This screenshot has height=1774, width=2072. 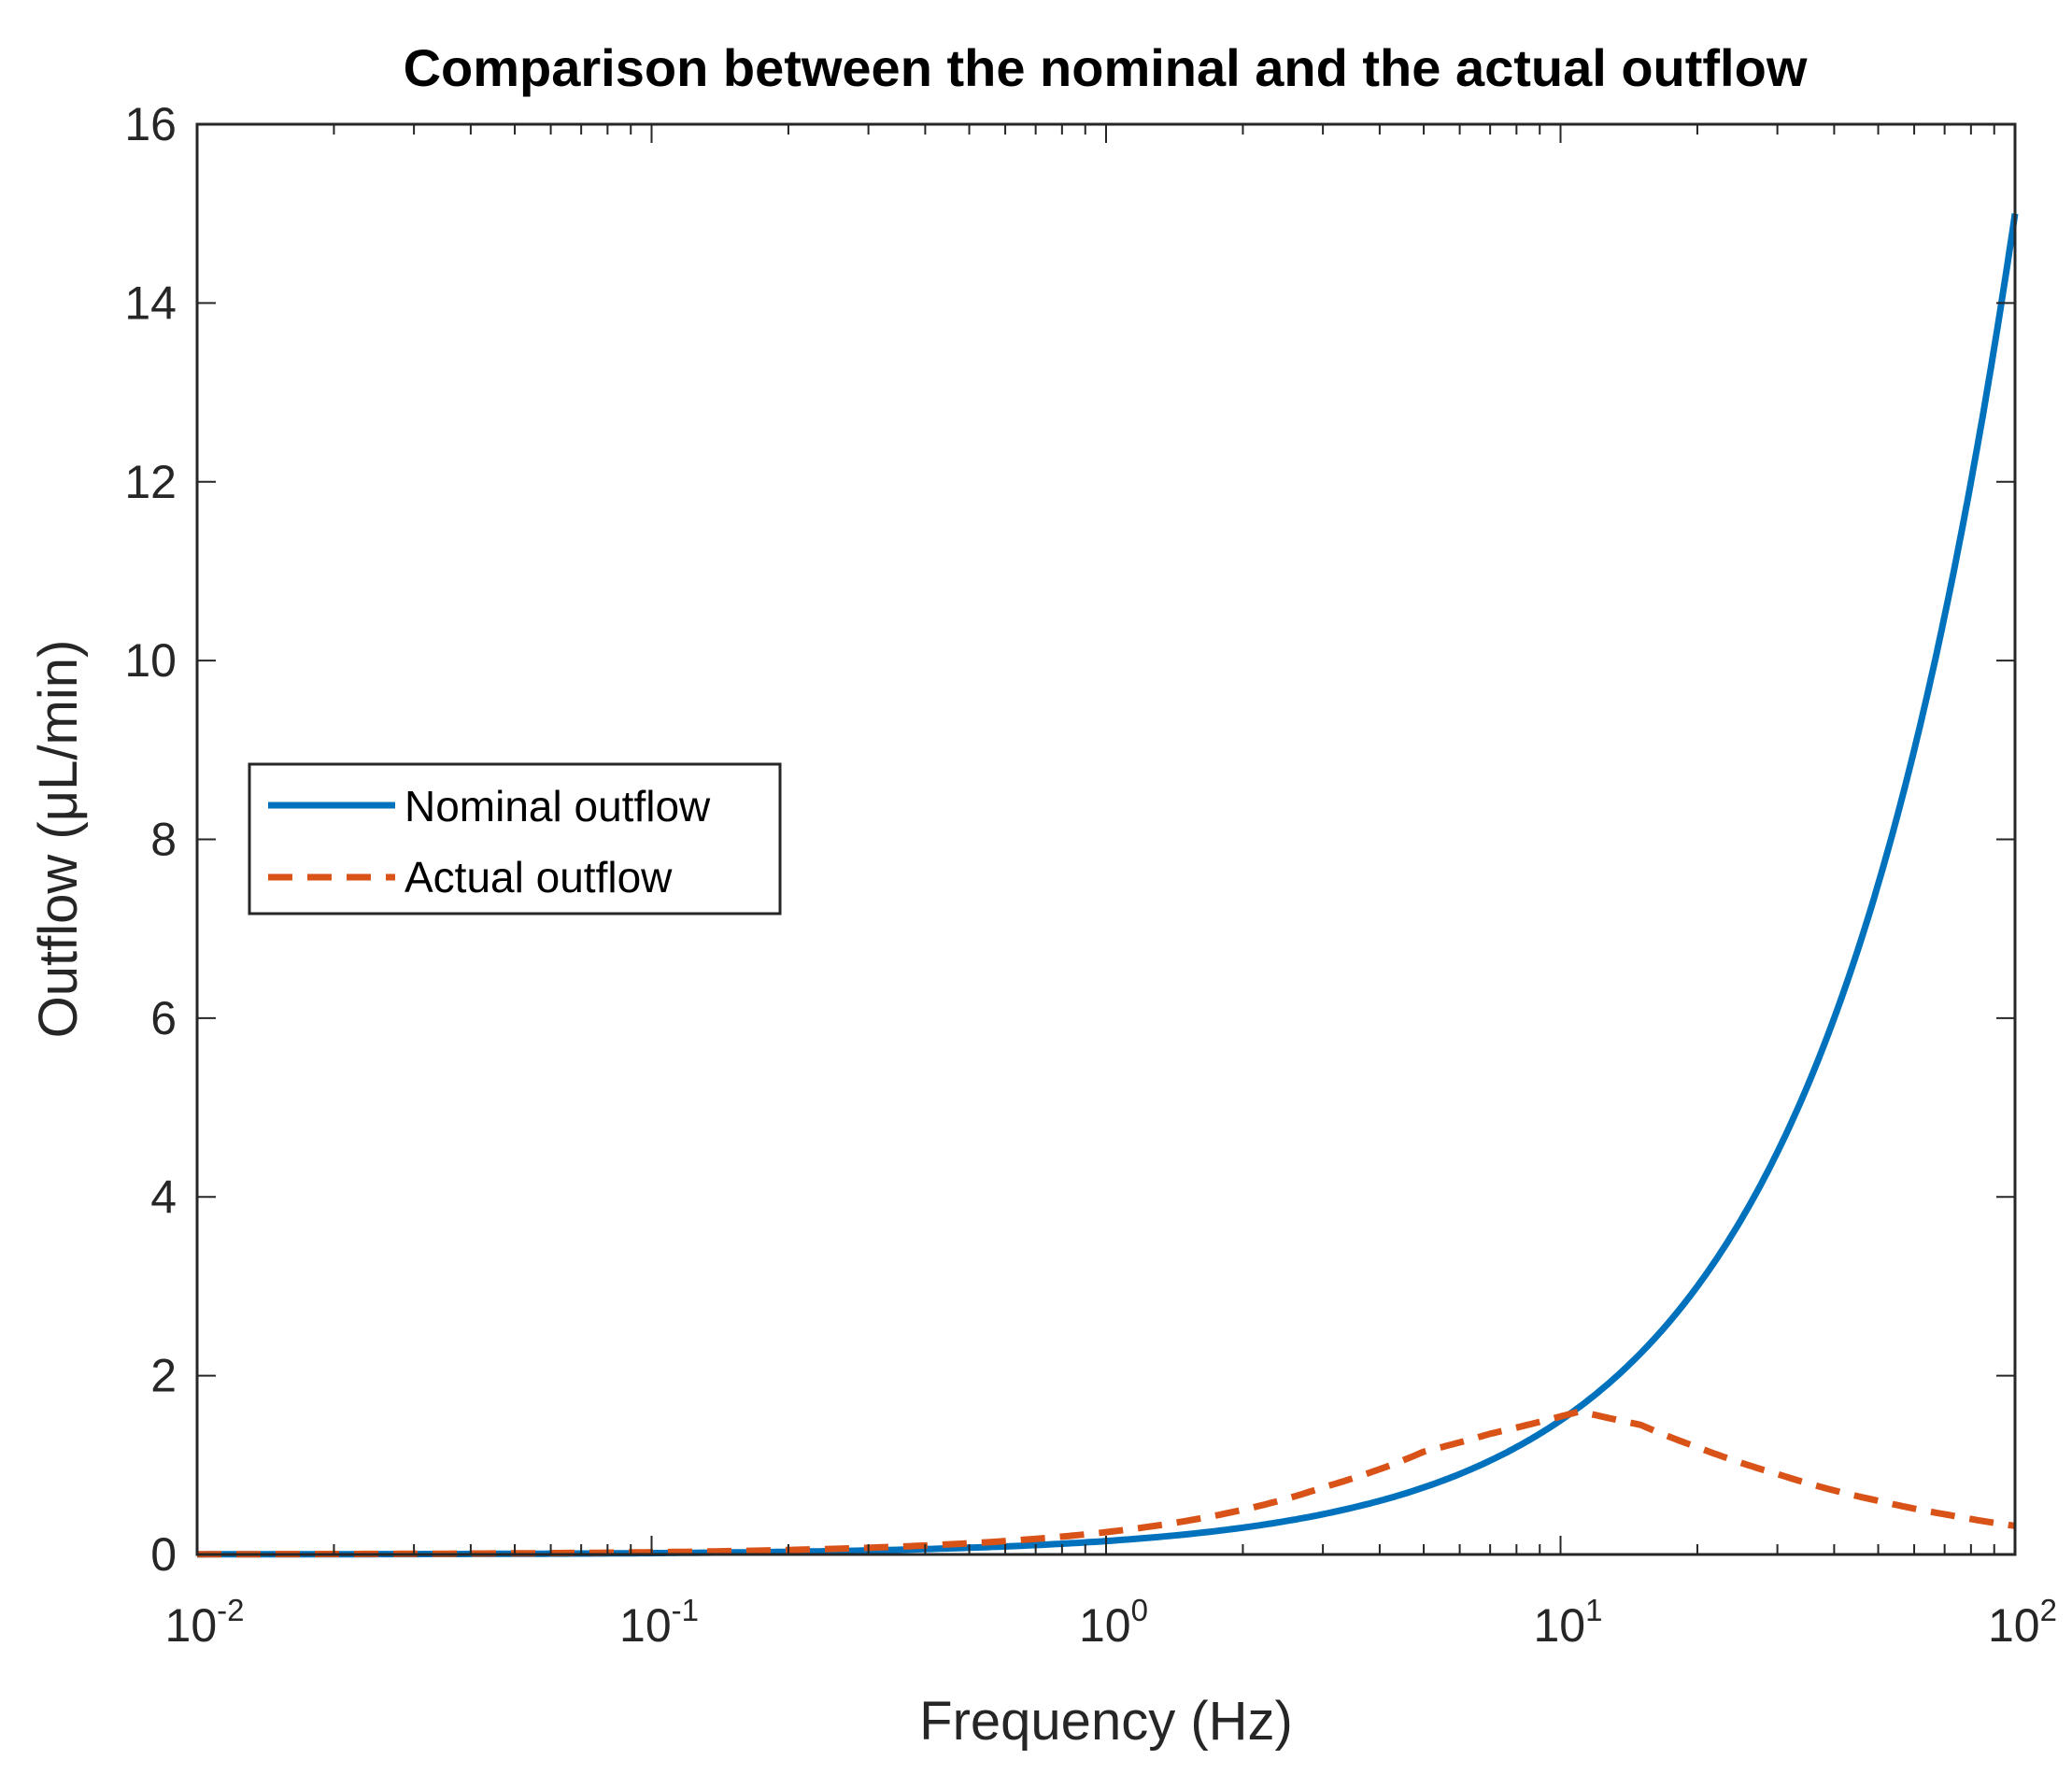 I want to click on legend-label-actual: Actual outflow, so click(x=538, y=877).